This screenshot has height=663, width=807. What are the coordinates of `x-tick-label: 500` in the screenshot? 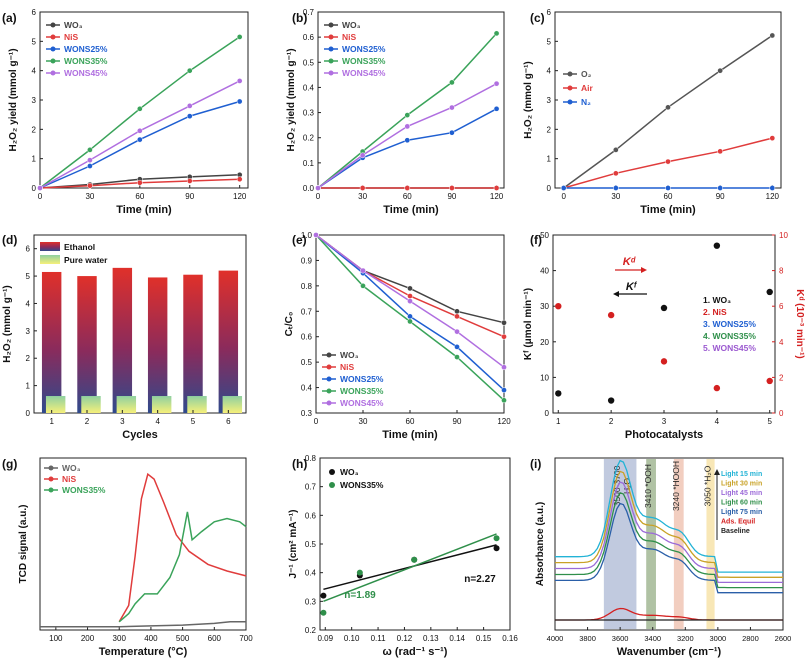 It's located at (183, 638).